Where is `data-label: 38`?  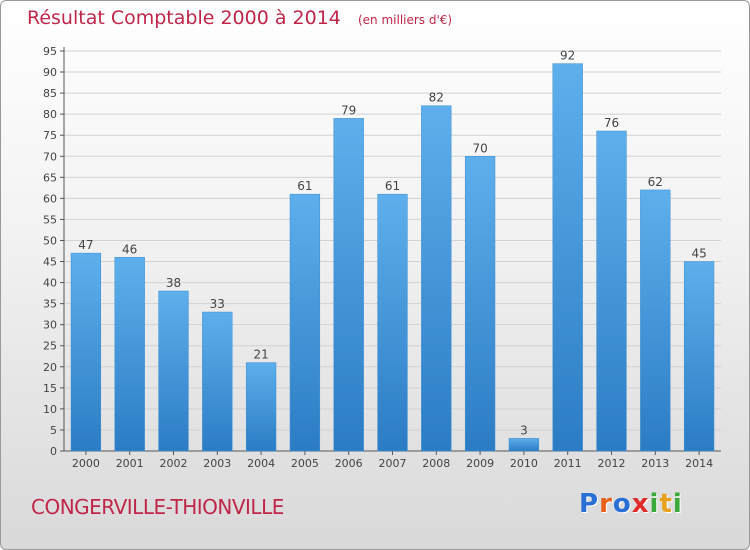 data-label: 38 is located at coordinates (173, 283).